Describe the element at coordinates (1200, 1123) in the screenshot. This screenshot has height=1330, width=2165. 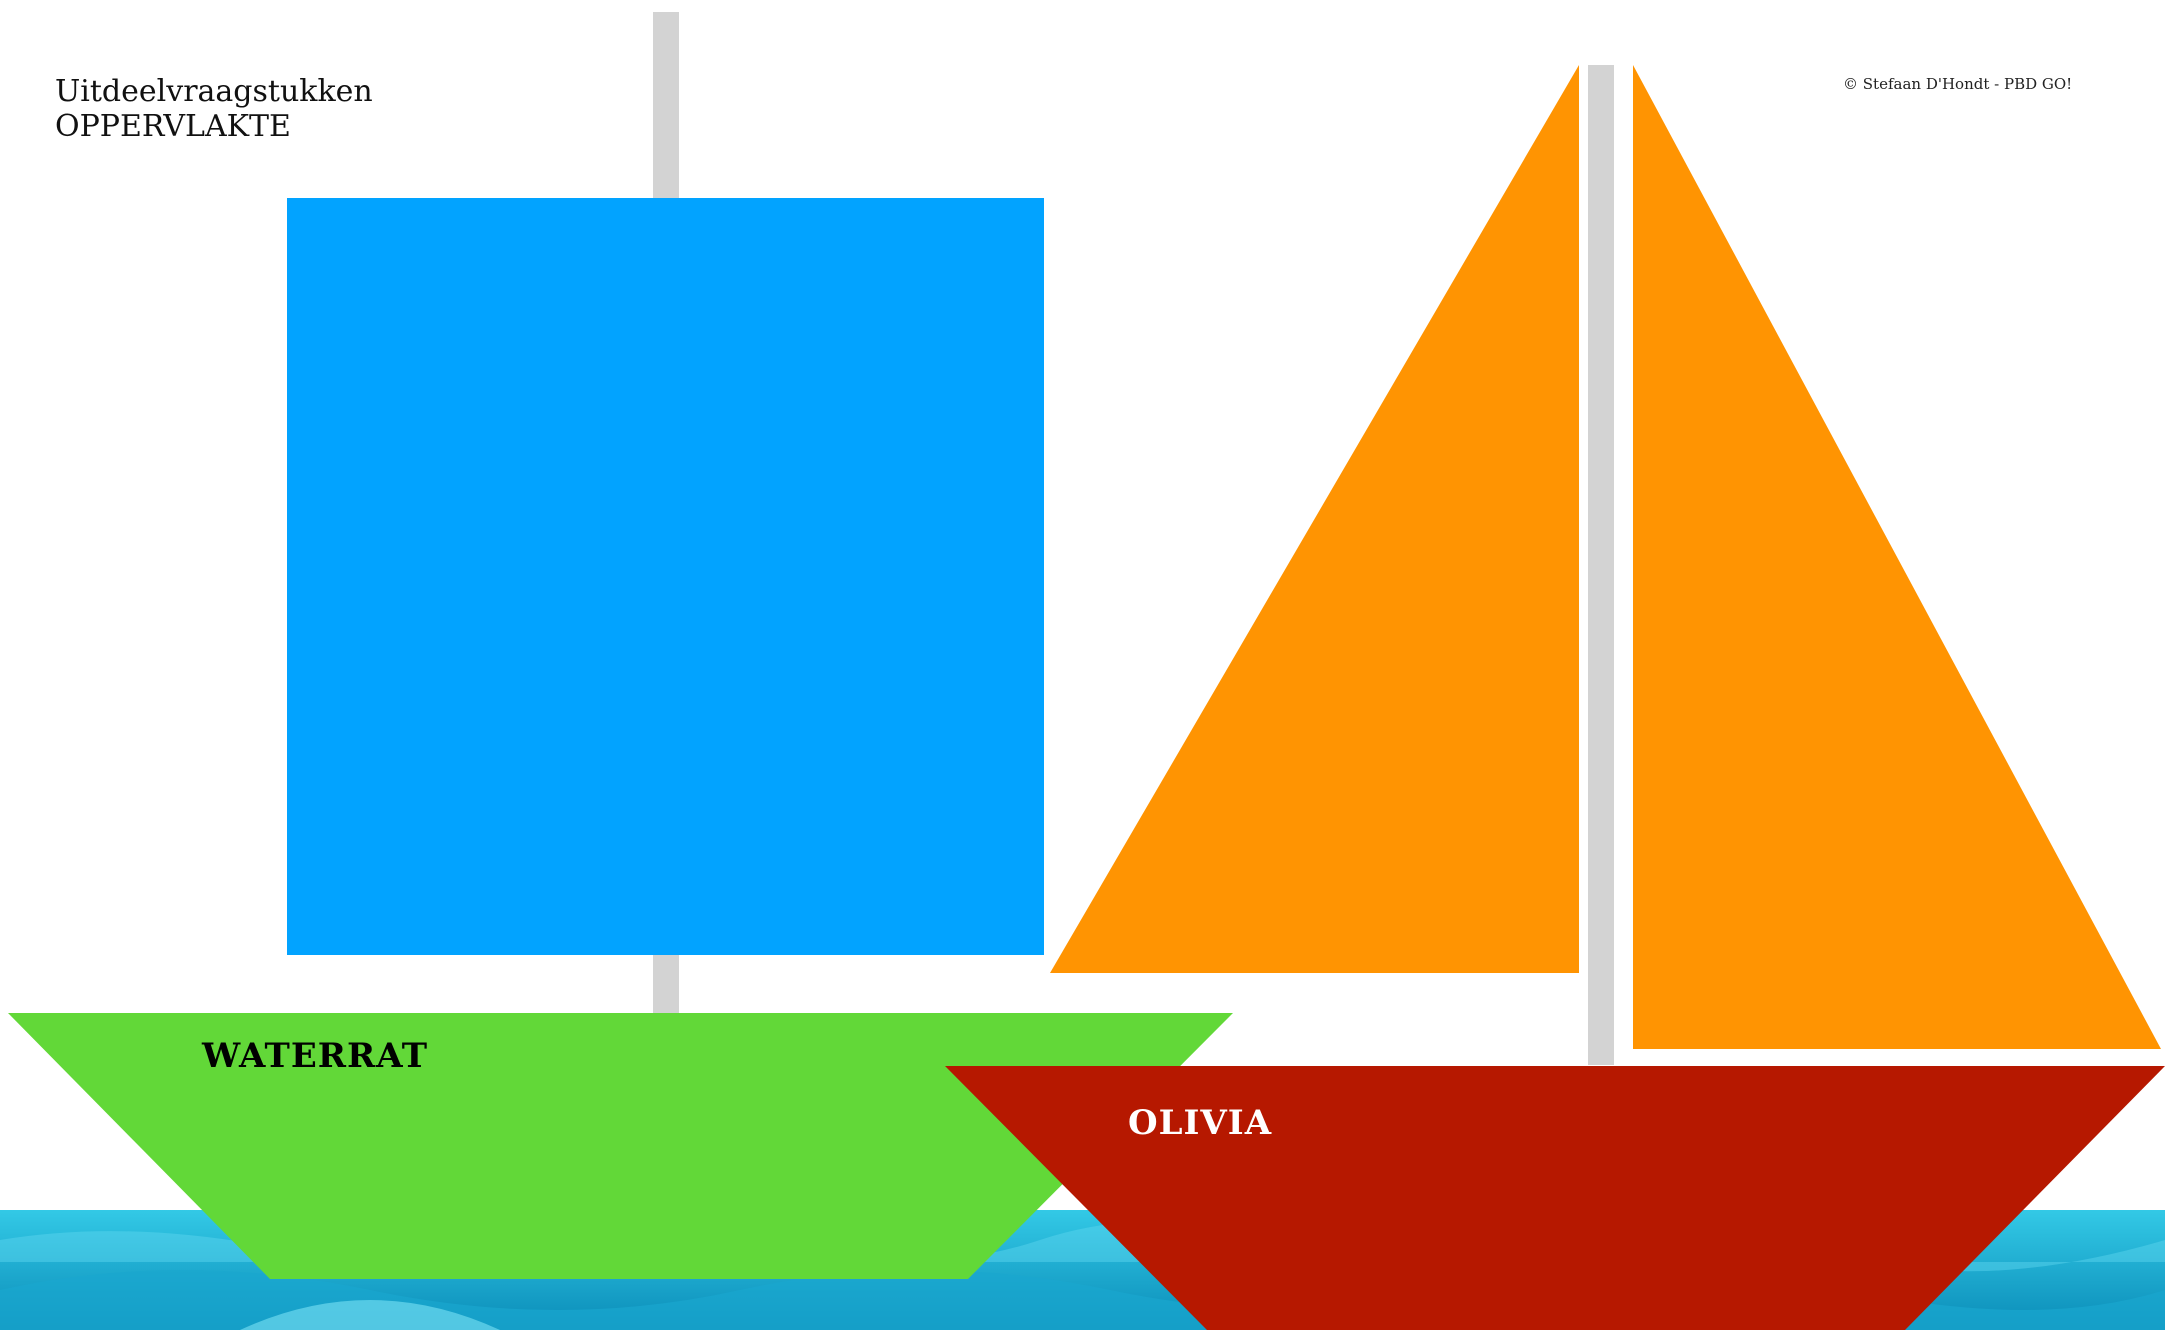
I see `boat-name-olivia: OLIVIA` at that location.